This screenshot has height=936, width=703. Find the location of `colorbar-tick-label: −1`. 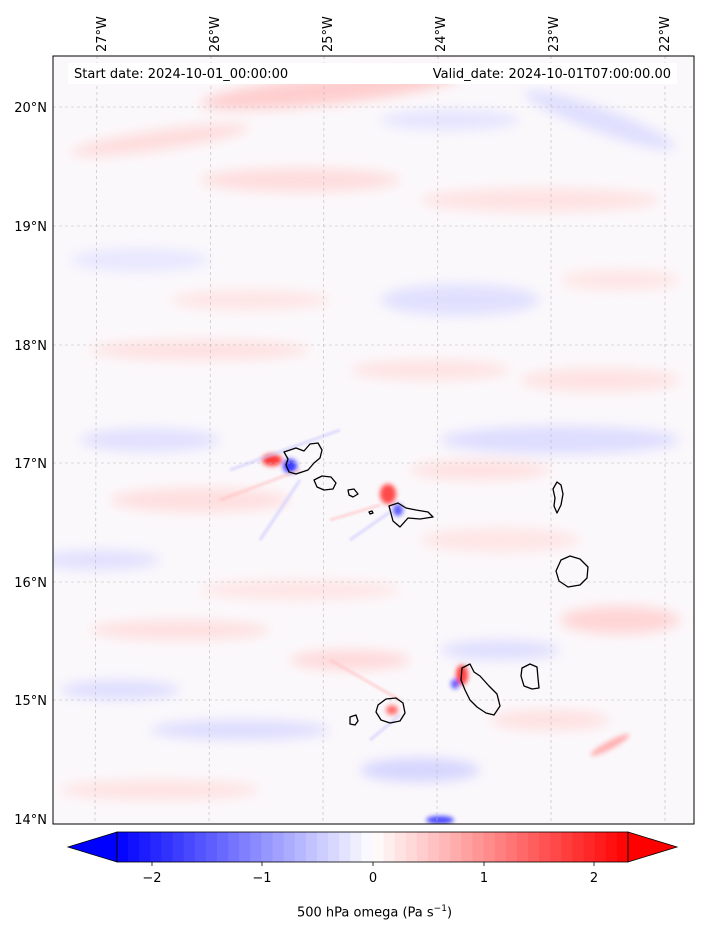

colorbar-tick-label: −1 is located at coordinates (261, 878).